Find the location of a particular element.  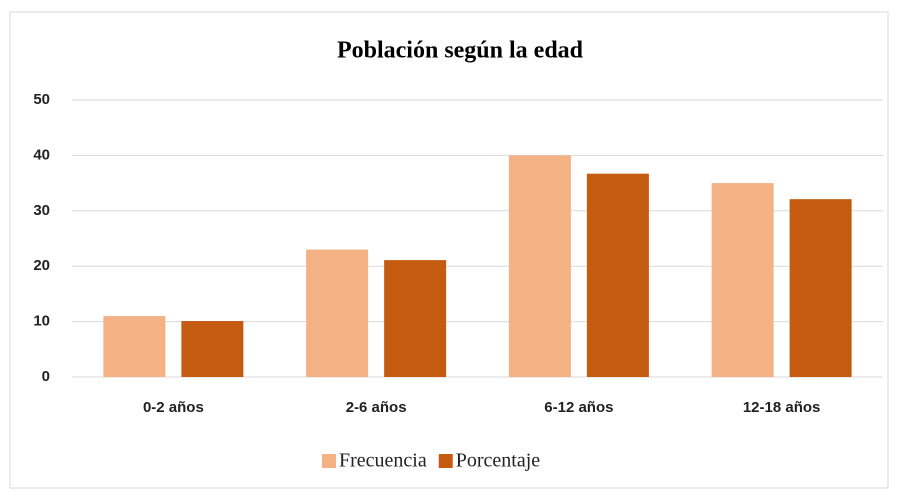

y-tick-label: 0 is located at coordinates (46, 376).